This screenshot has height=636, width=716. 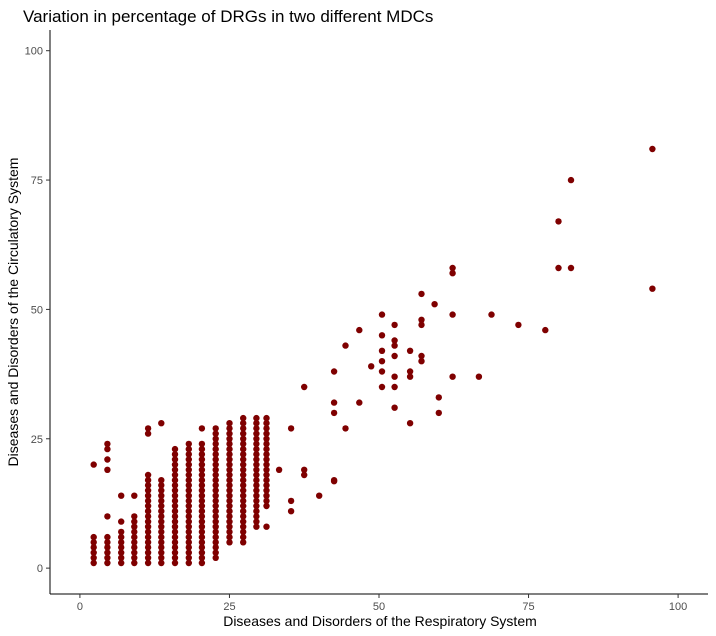 What do you see at coordinates (382, 603) in the screenshot?
I see `x-axis-ticks: 0 25 50 75 100` at bounding box center [382, 603].